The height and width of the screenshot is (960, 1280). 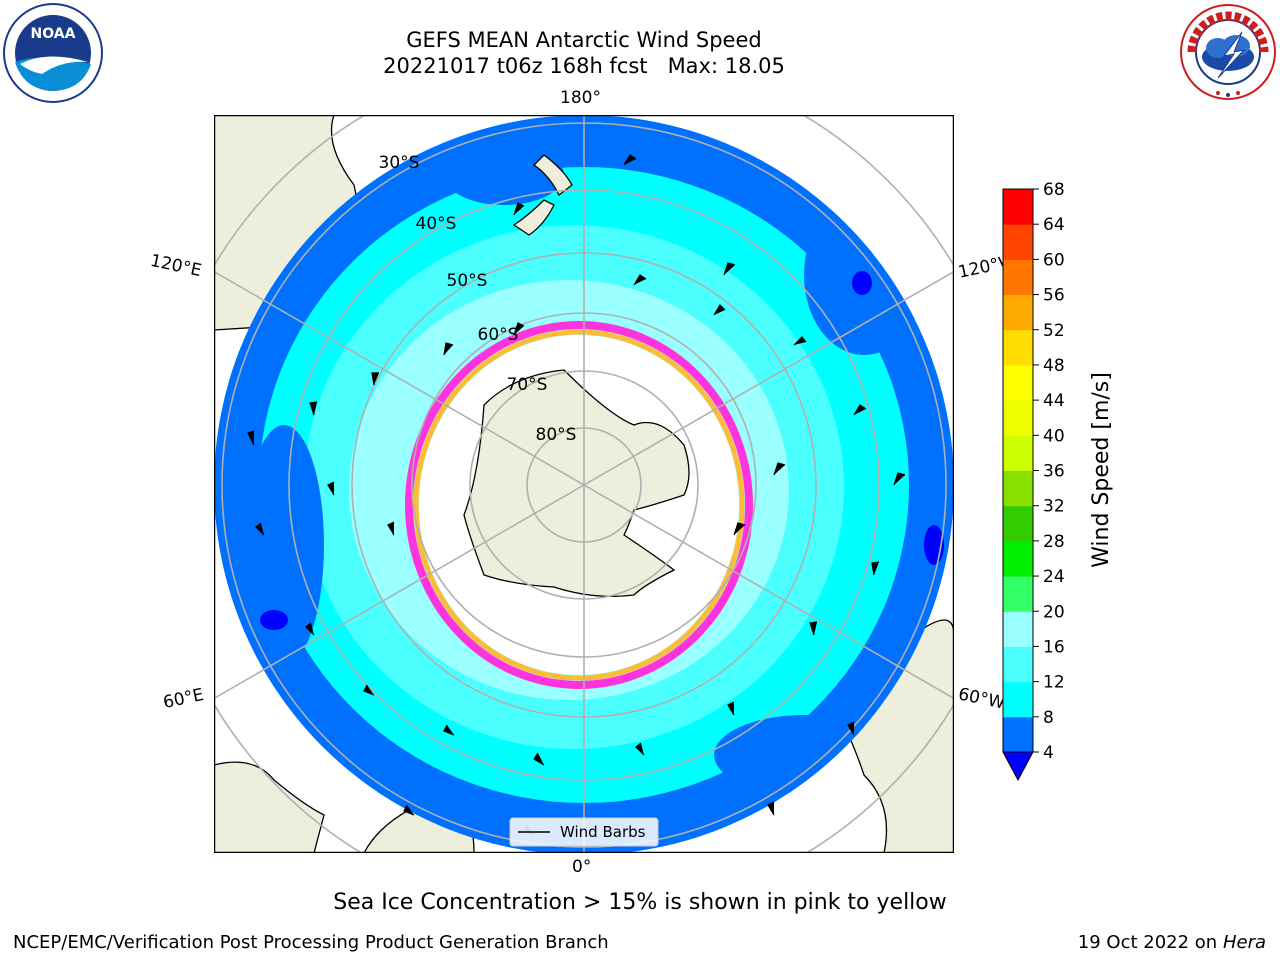 What do you see at coordinates (399, 163) in the screenshot?
I see `lat-label-30s: 30°S` at bounding box center [399, 163].